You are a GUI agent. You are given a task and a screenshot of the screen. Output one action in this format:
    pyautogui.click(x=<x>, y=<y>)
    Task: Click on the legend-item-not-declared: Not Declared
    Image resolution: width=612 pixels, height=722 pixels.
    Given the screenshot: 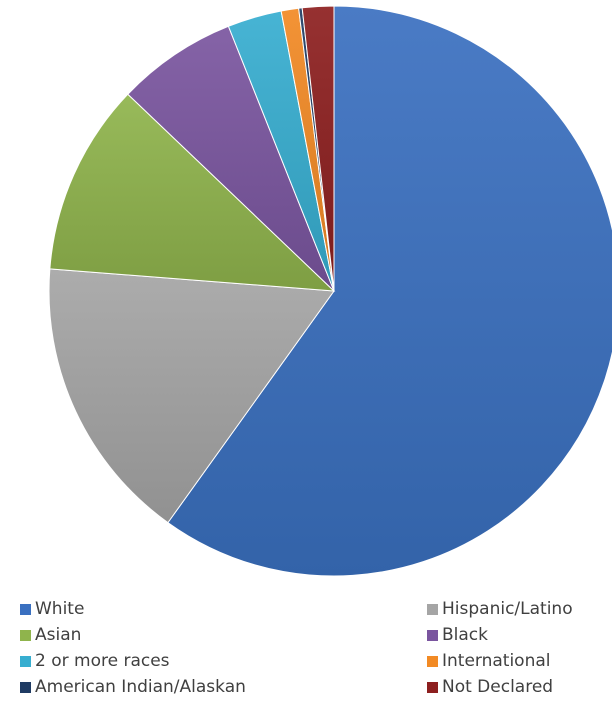 What is the action you would take?
    pyautogui.click(x=490, y=687)
    